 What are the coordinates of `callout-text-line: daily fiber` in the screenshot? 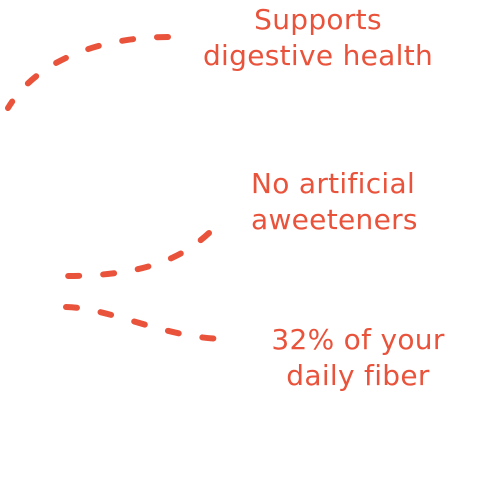 It's located at (358, 375).